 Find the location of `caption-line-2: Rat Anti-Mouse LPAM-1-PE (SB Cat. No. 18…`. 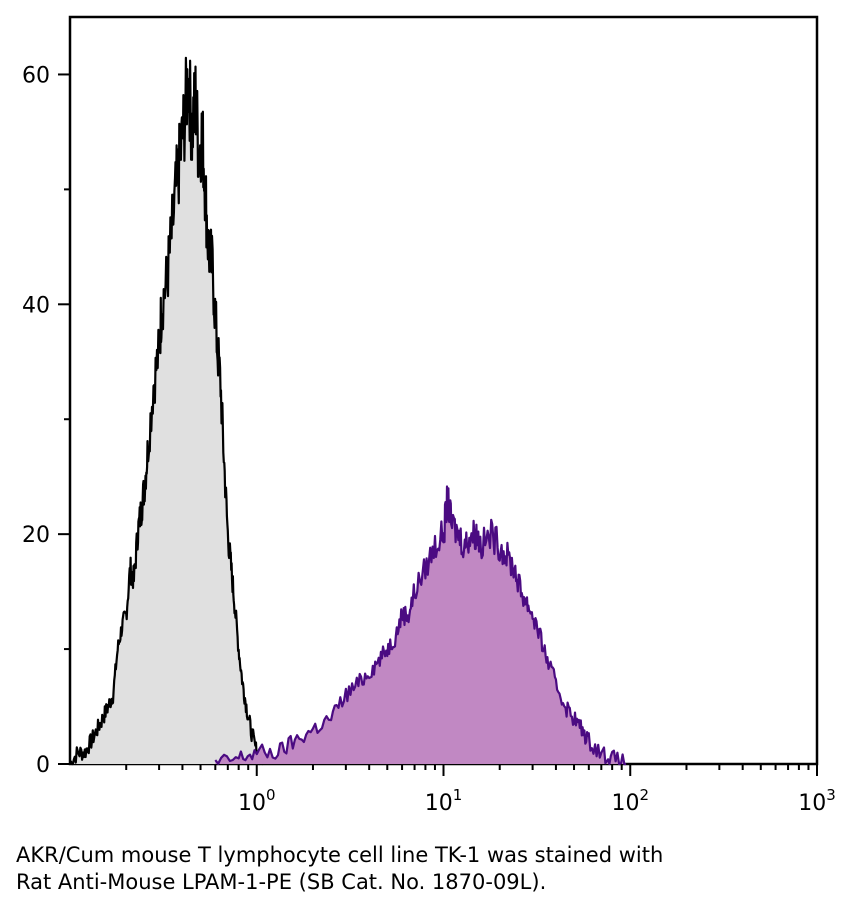

caption-line-2: Rat Anti-Mouse LPAM-1-PE (SB Cat. No. 18… is located at coordinates (281, 882).